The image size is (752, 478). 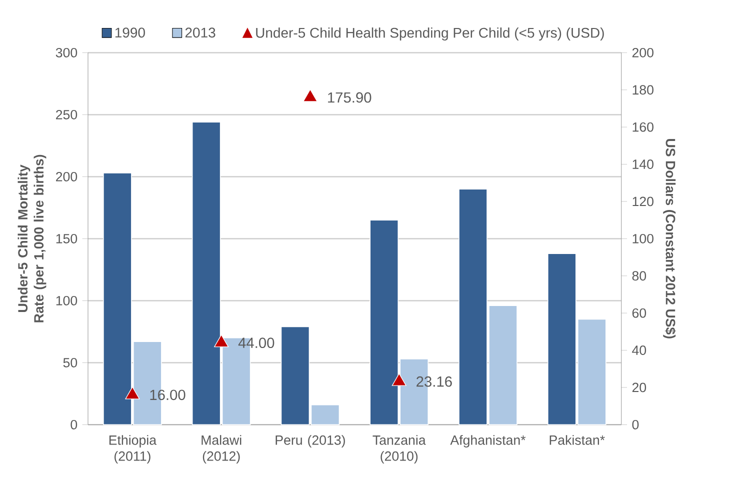 What do you see at coordinates (643, 90) in the screenshot?
I see `y2-tick-label: 180` at bounding box center [643, 90].